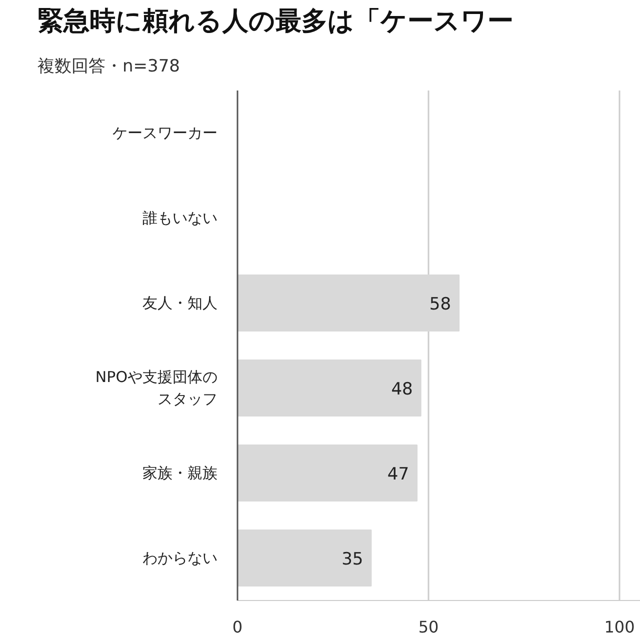  Describe the element at coordinates (428, 627) in the screenshot. I see `x-tick-label: 50` at that location.